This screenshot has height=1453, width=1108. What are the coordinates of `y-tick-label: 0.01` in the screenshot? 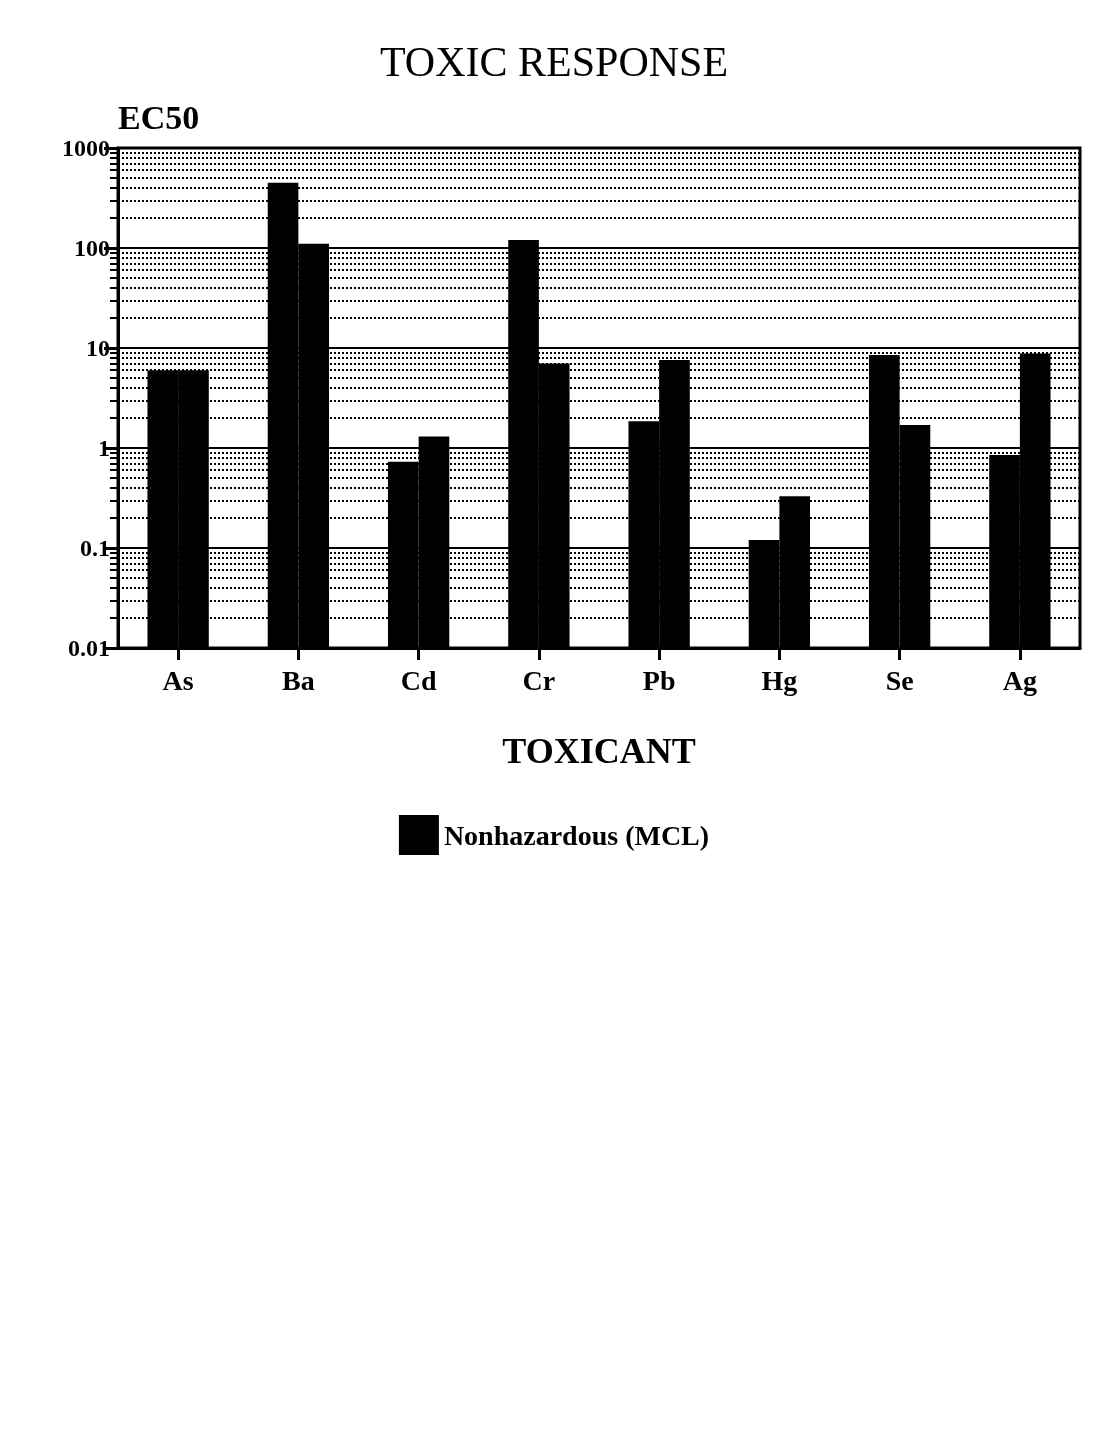 It's located at (89, 648).